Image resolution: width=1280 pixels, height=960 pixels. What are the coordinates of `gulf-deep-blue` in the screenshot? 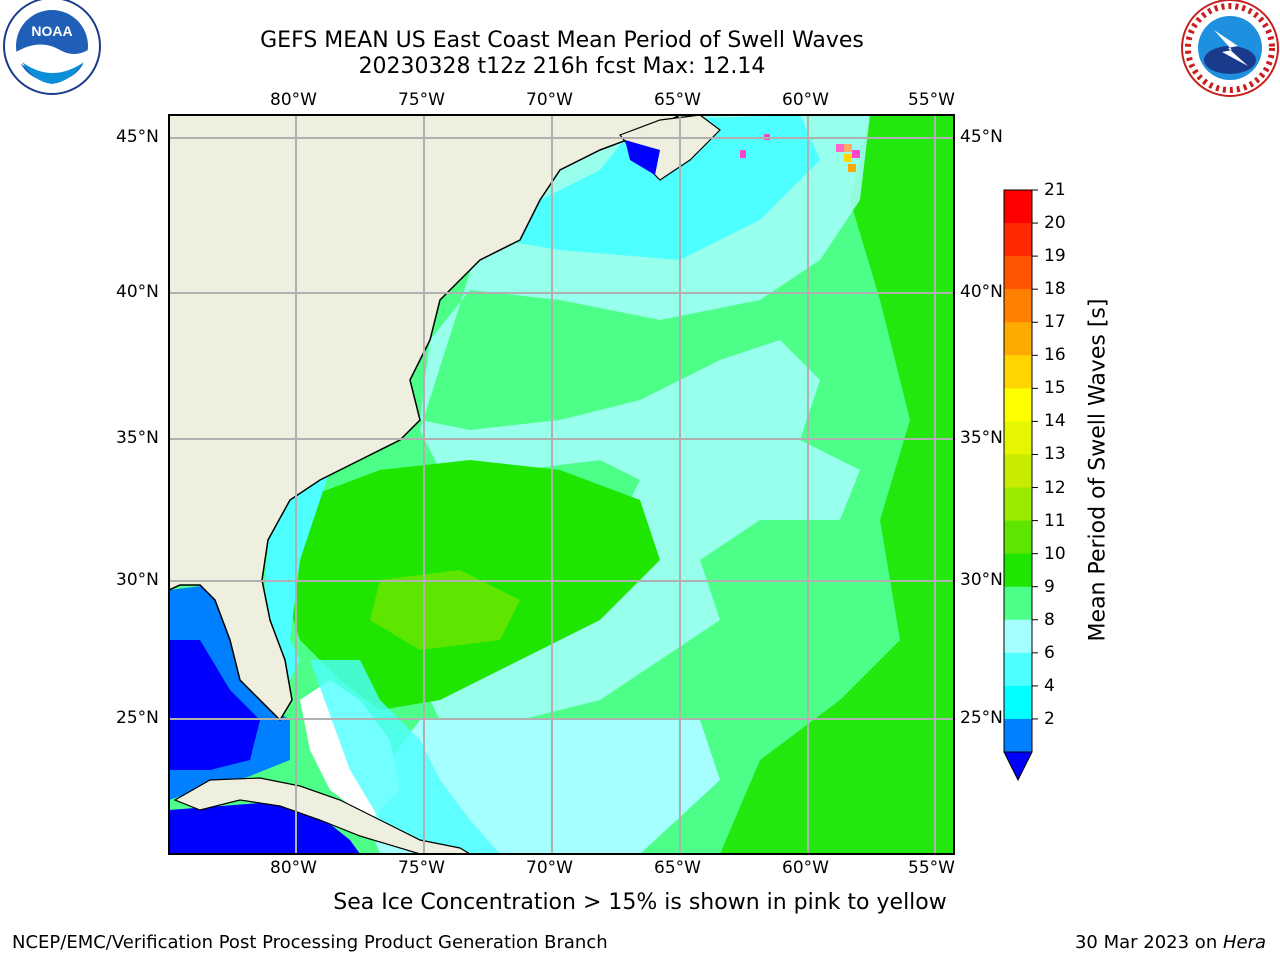 It's located at (214, 705).